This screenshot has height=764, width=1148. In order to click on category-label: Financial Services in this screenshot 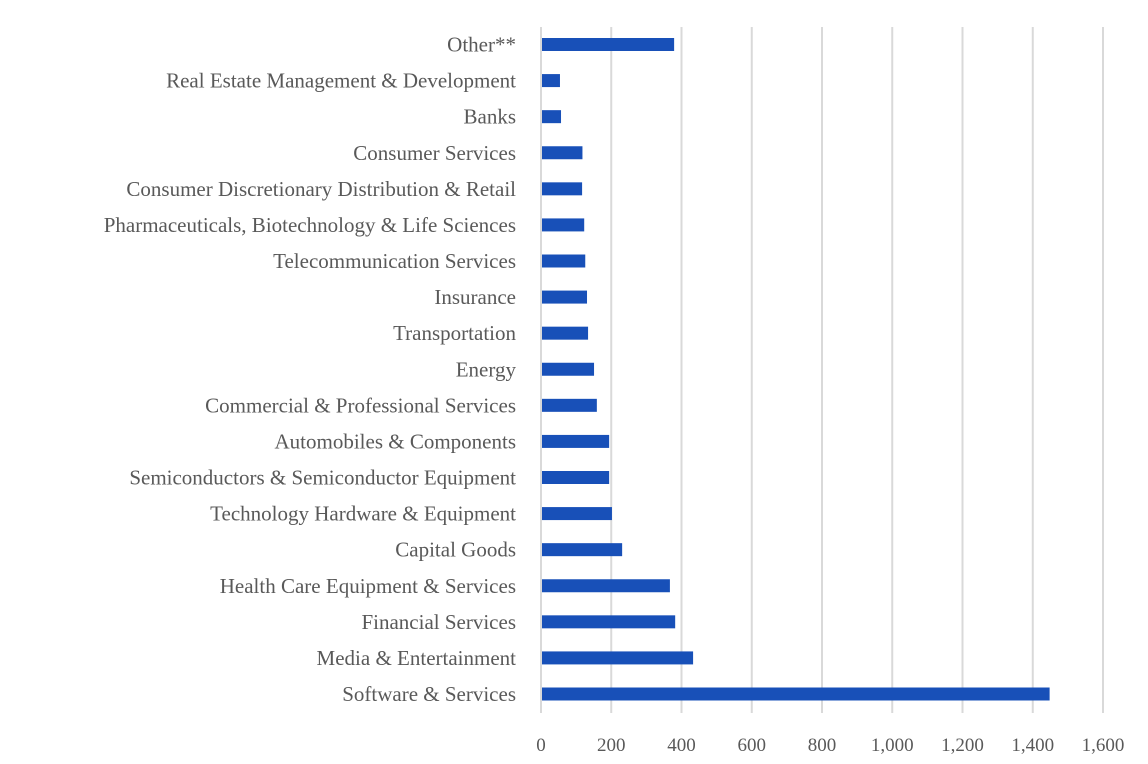, I will do `click(438, 622)`.